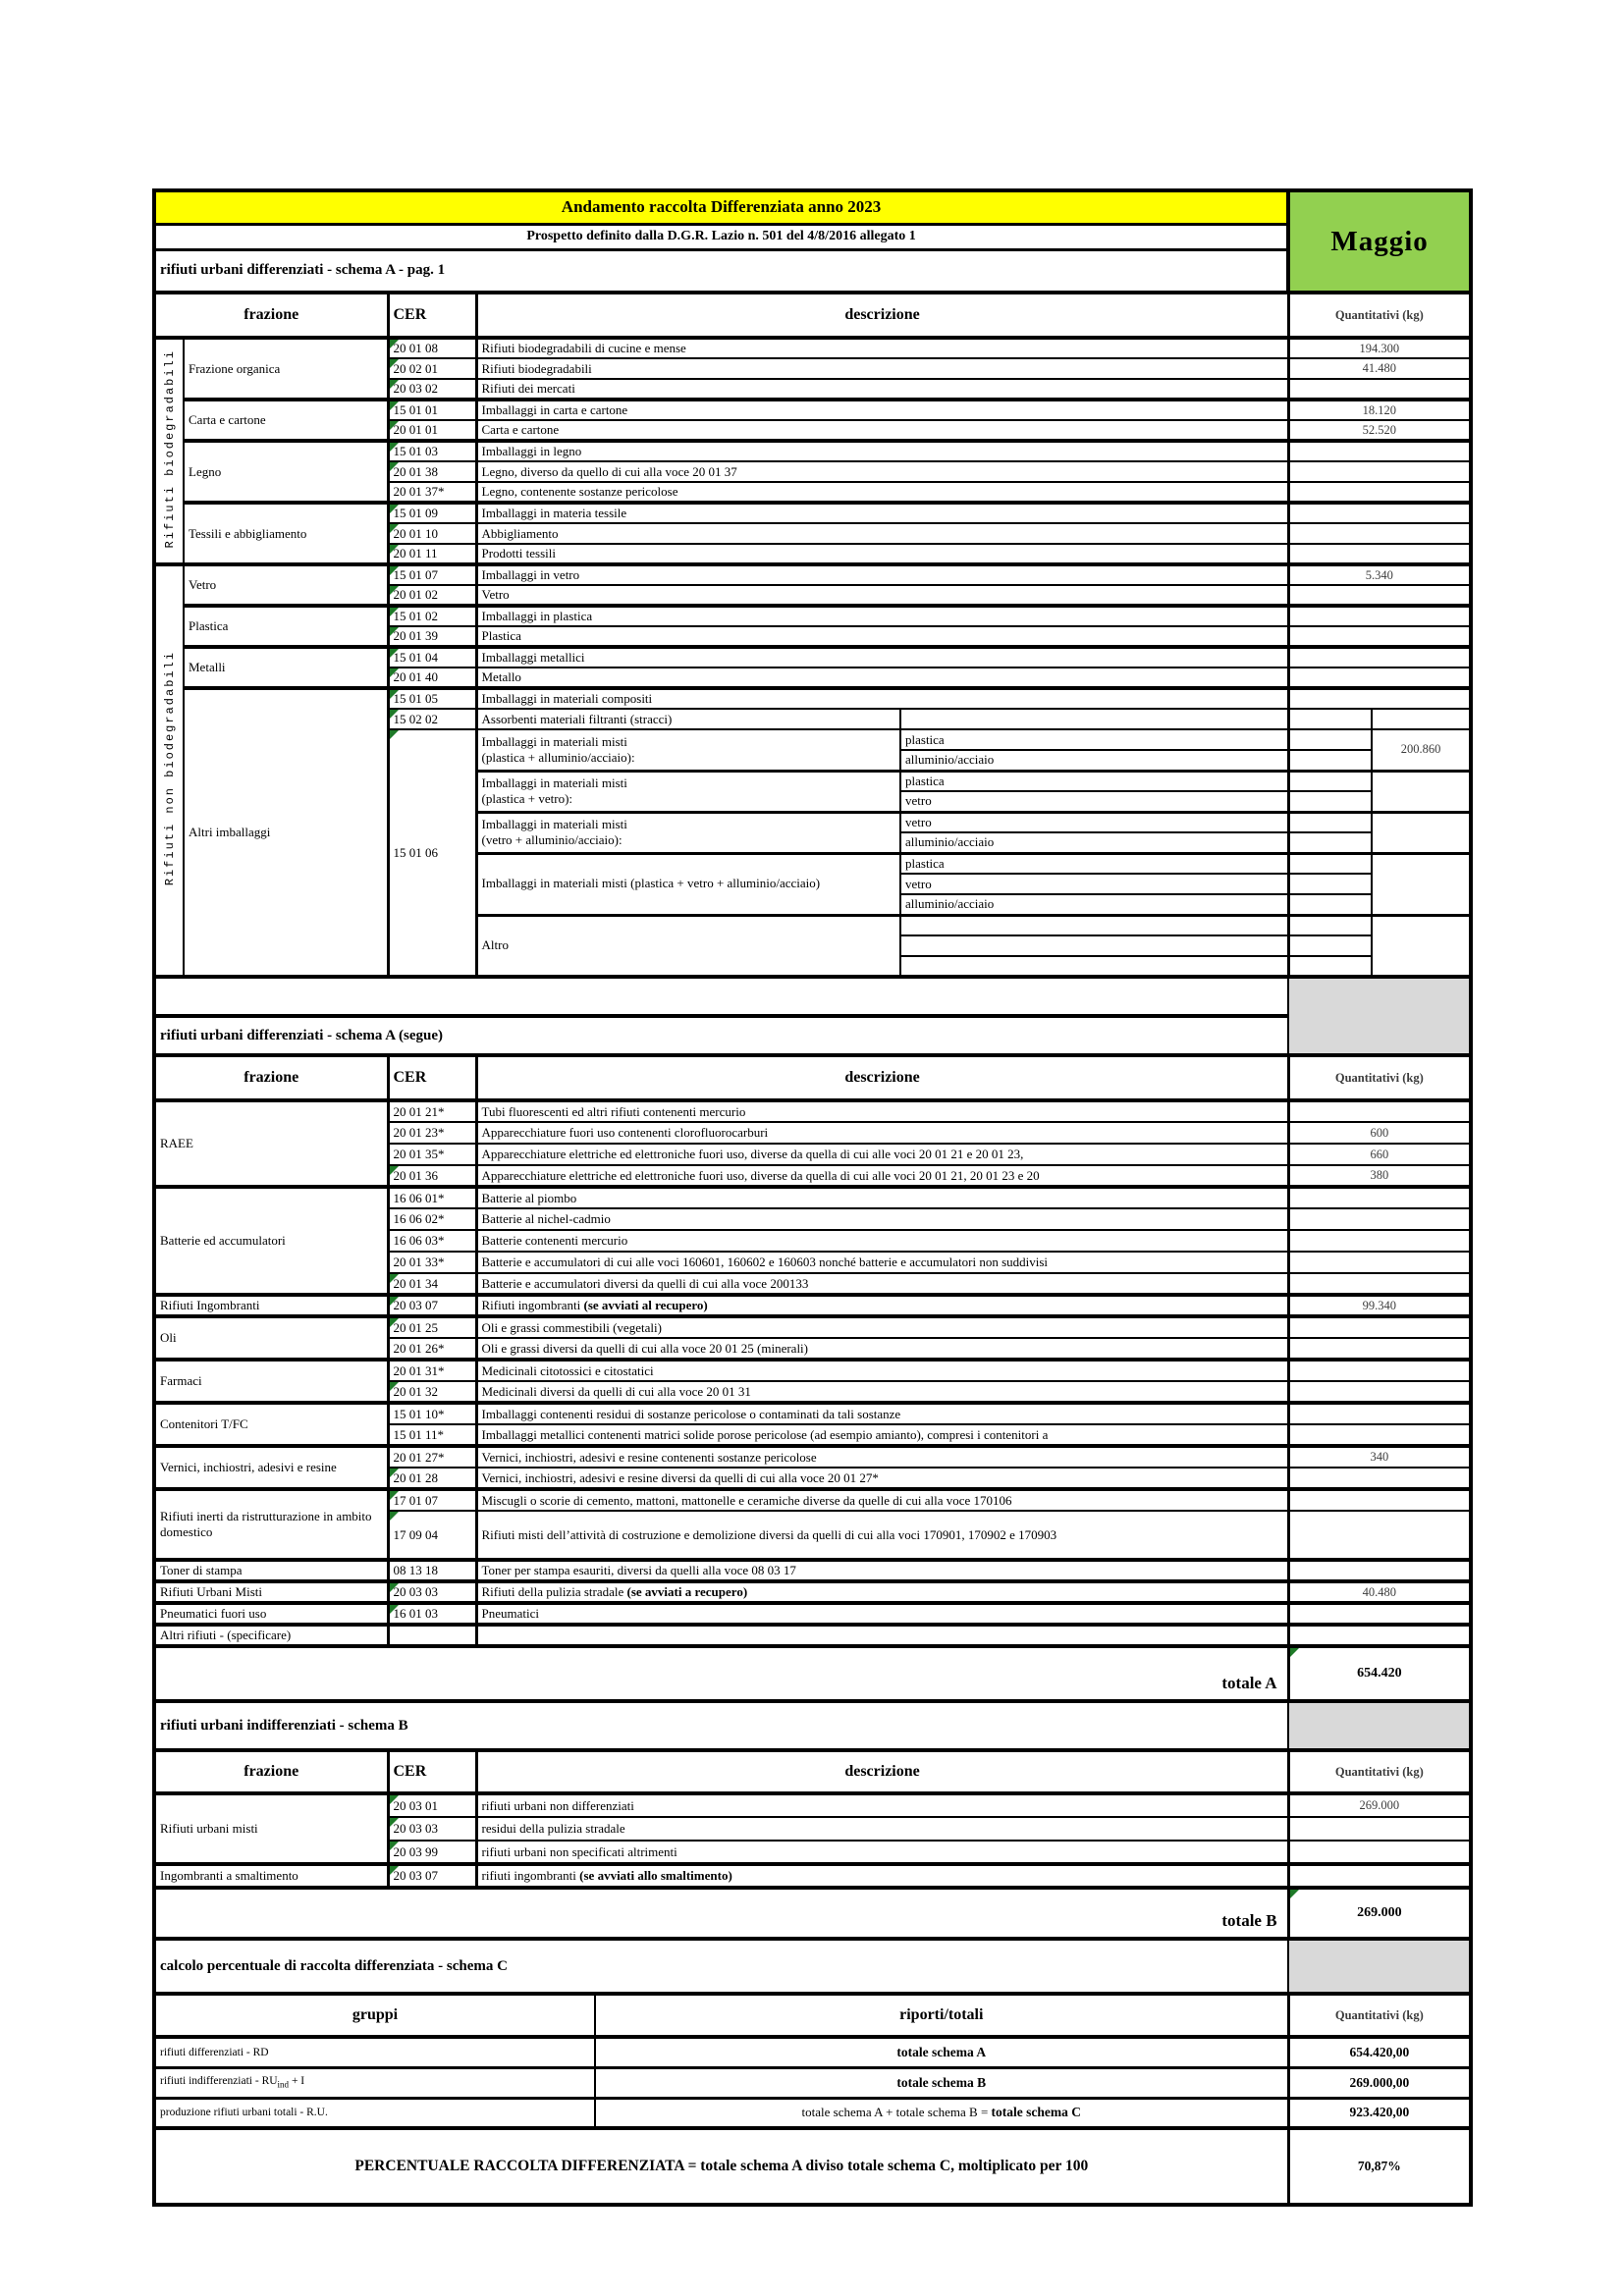 This screenshot has width=1624, height=2296. Describe the element at coordinates (283, 2084) in the screenshot. I see `gruppo-subscript: ind` at that location.